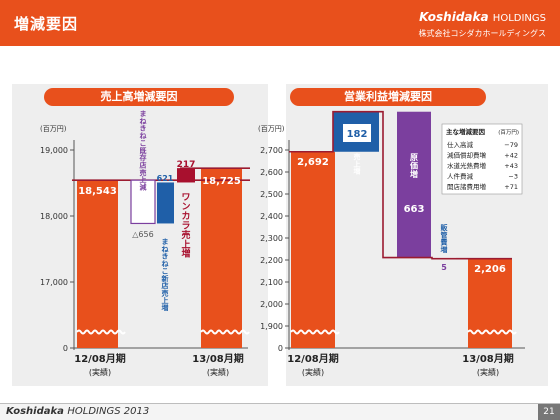 The height and width of the screenshot is (420, 560). Describe the element at coordinates (165, 256) in the screenshot. I see `svg-text: き` at that location.